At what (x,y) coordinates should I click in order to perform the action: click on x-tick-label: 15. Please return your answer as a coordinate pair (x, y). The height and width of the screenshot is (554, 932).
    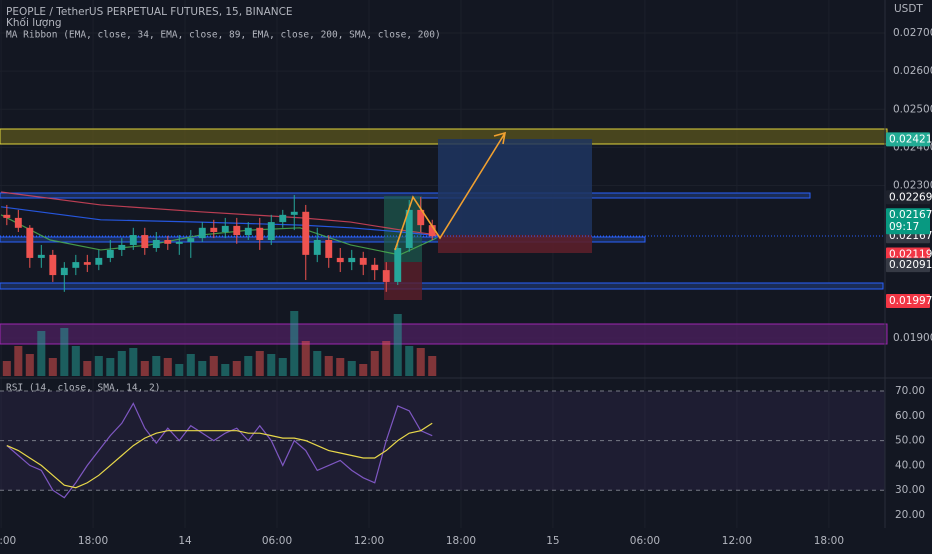
    Looking at the image, I should click on (552, 541).